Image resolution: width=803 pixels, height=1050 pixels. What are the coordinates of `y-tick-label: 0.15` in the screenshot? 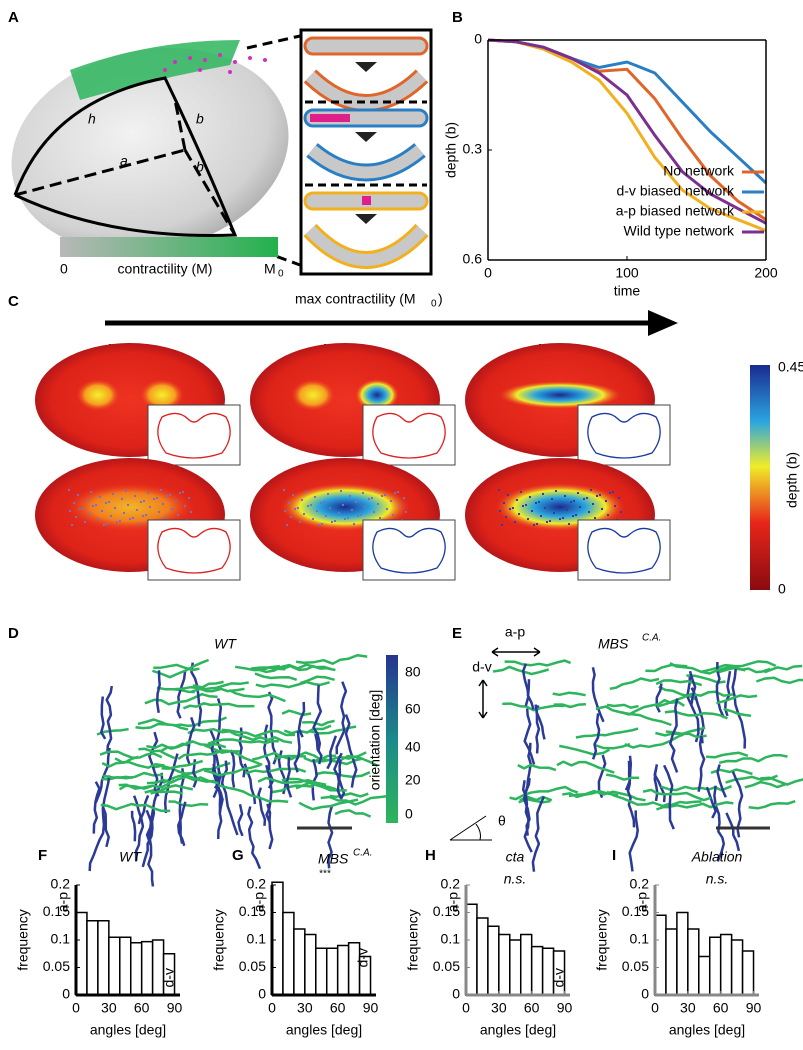 It's located at (56, 911).